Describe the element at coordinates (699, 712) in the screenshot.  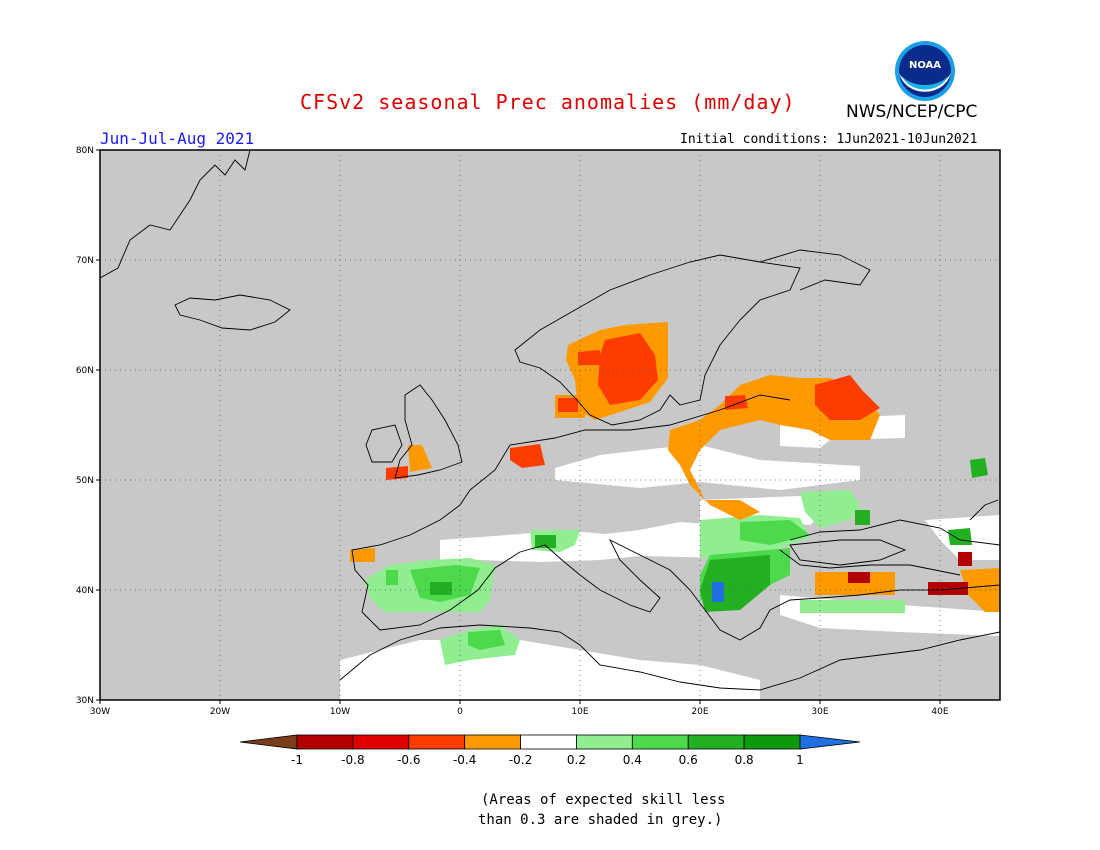
I see `lon-tick-label: 20E` at that location.